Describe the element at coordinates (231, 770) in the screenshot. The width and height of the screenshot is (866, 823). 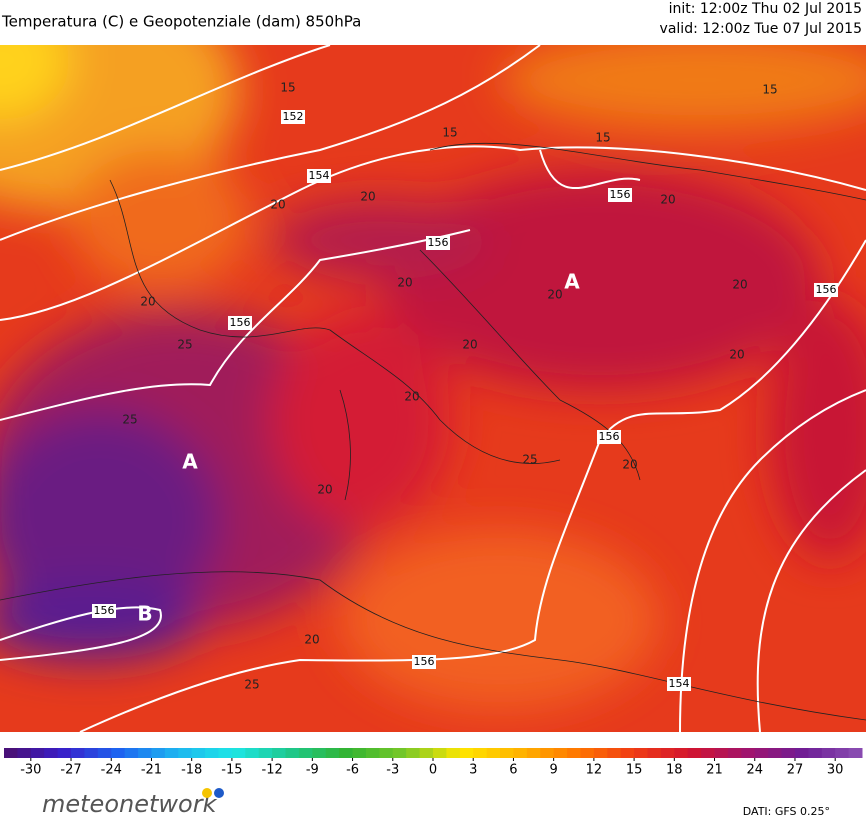
I see `colorbar-tick-label: -15` at that location.